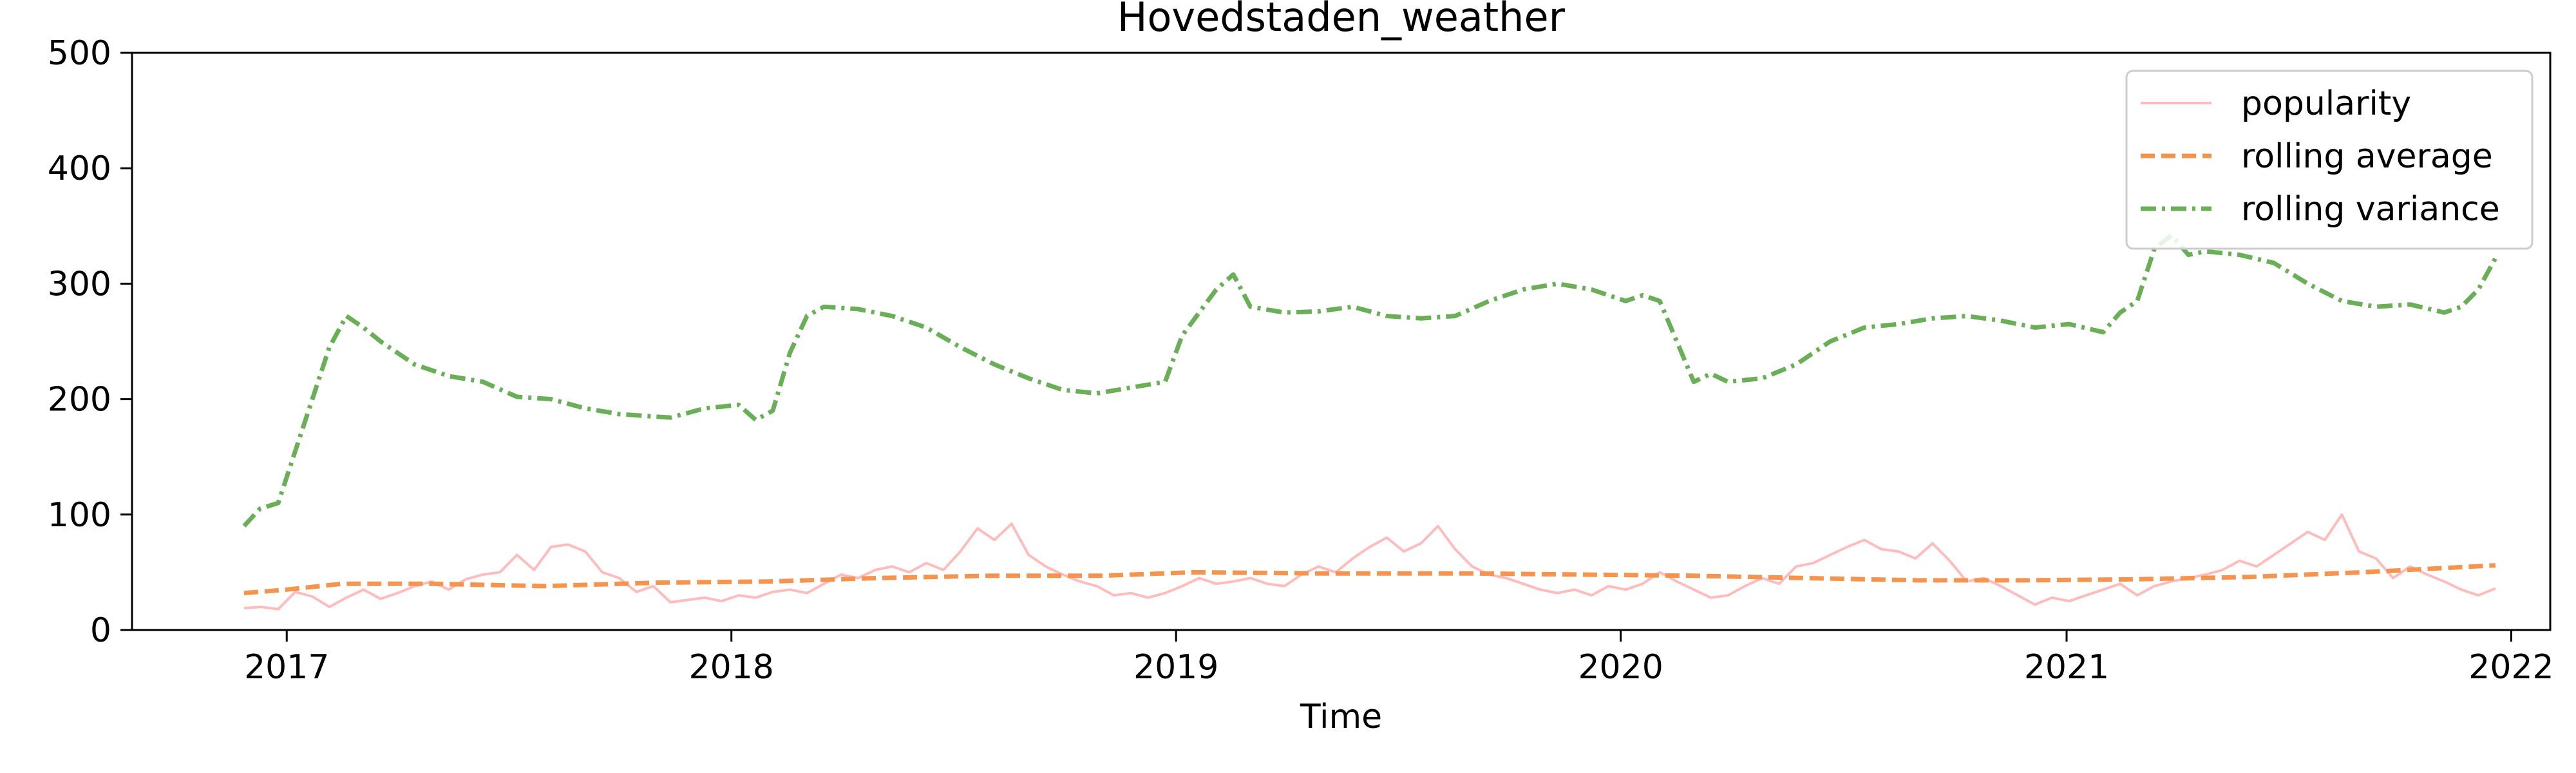 The width and height of the screenshot is (2576, 773). I want to click on x-tick-label: 2018, so click(731, 667).